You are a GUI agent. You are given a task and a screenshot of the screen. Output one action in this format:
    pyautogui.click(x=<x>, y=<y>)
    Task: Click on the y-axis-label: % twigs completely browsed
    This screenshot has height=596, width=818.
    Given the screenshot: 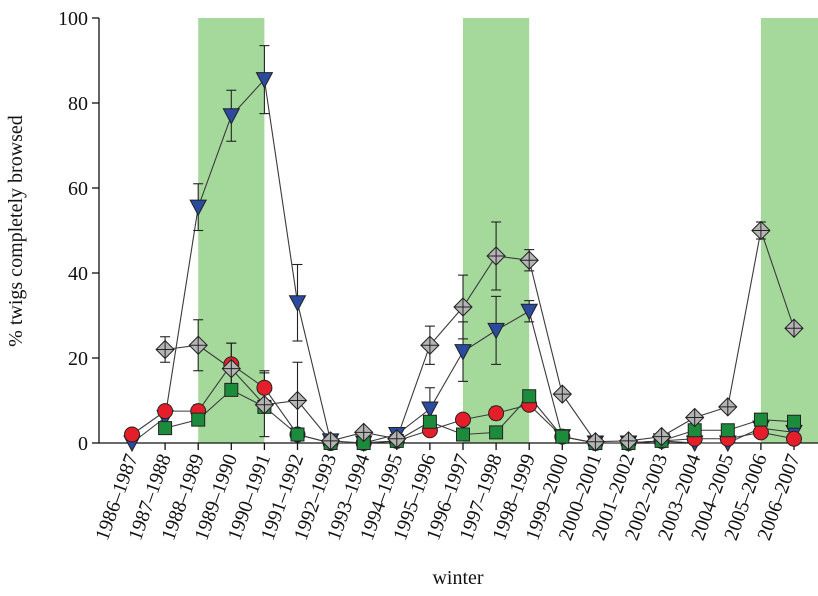 What is the action you would take?
    pyautogui.click(x=16, y=231)
    